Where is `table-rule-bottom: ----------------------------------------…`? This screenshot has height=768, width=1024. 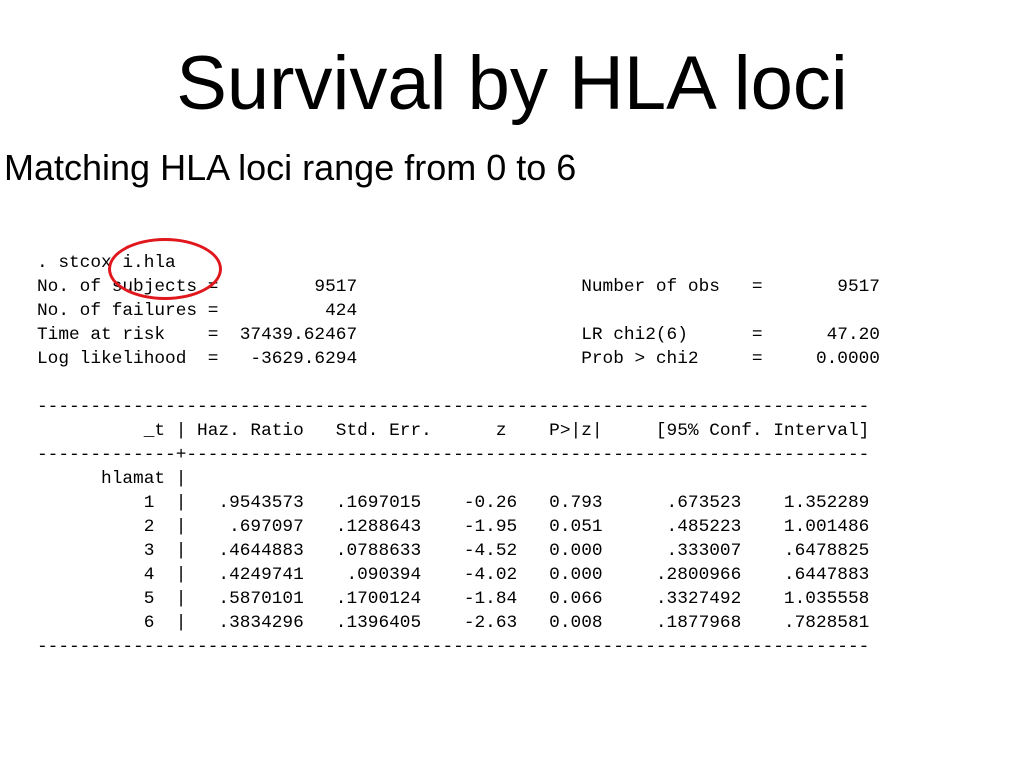
table-rule-bottom: ----------------------------------------… is located at coordinates (453, 647).